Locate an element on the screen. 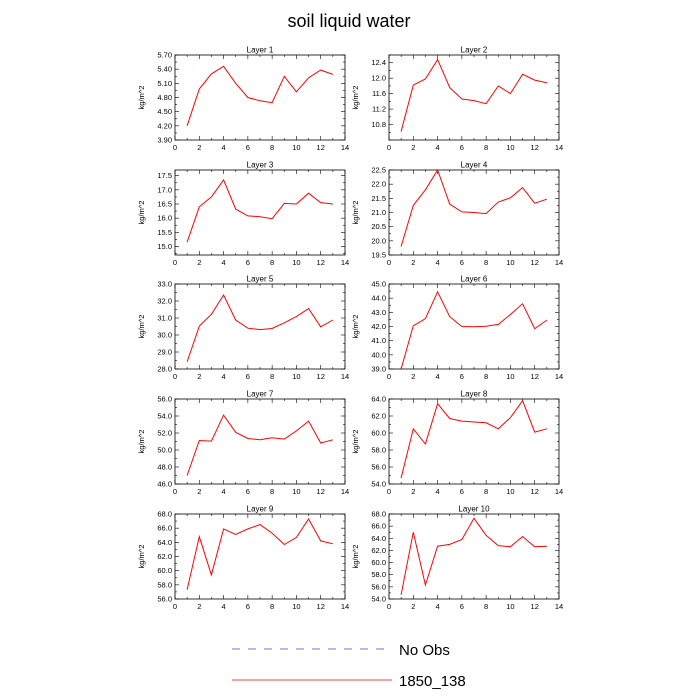 The height and width of the screenshot is (700, 700). y-tick-label: 21.5 is located at coordinates (378, 198).